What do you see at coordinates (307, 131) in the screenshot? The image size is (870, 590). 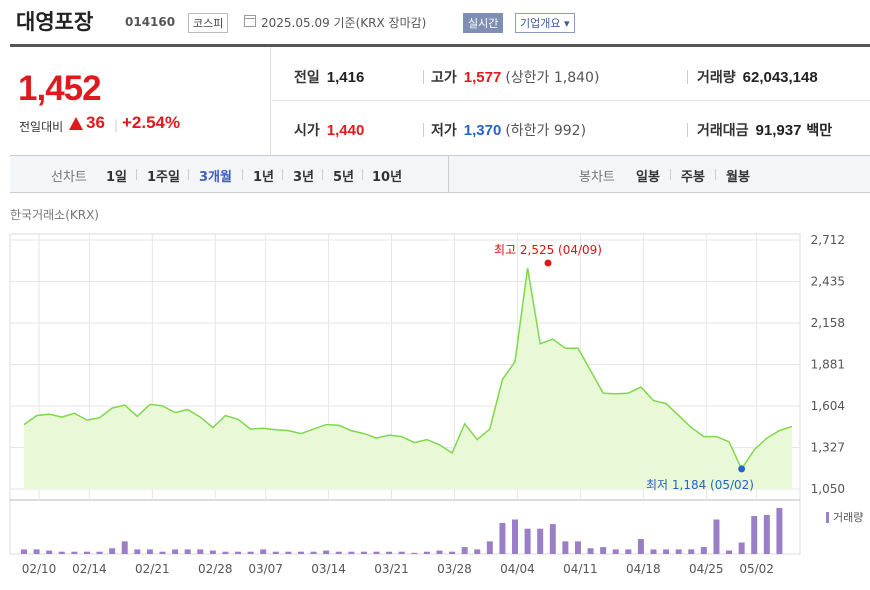 I see `open-label: 시가` at bounding box center [307, 131].